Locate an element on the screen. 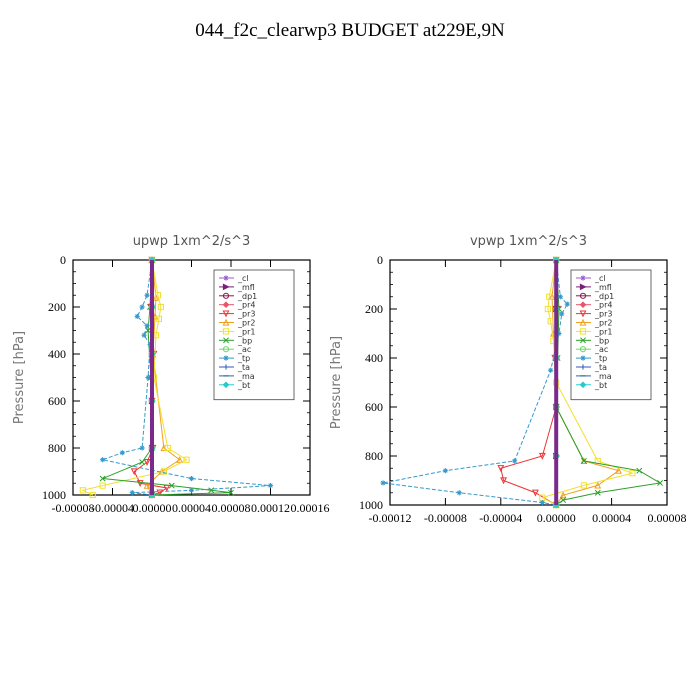 Image resolution: width=700 pixels, height=700 pixels. legend-box is located at coordinates (254, 335).